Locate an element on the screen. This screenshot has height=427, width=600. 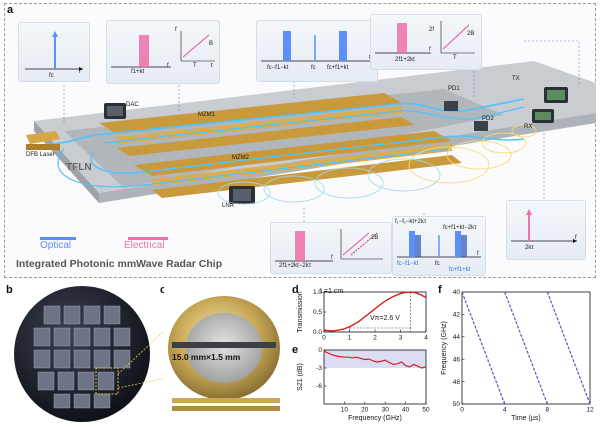
inset-ramp-rx is located at coordinates (364, 244).